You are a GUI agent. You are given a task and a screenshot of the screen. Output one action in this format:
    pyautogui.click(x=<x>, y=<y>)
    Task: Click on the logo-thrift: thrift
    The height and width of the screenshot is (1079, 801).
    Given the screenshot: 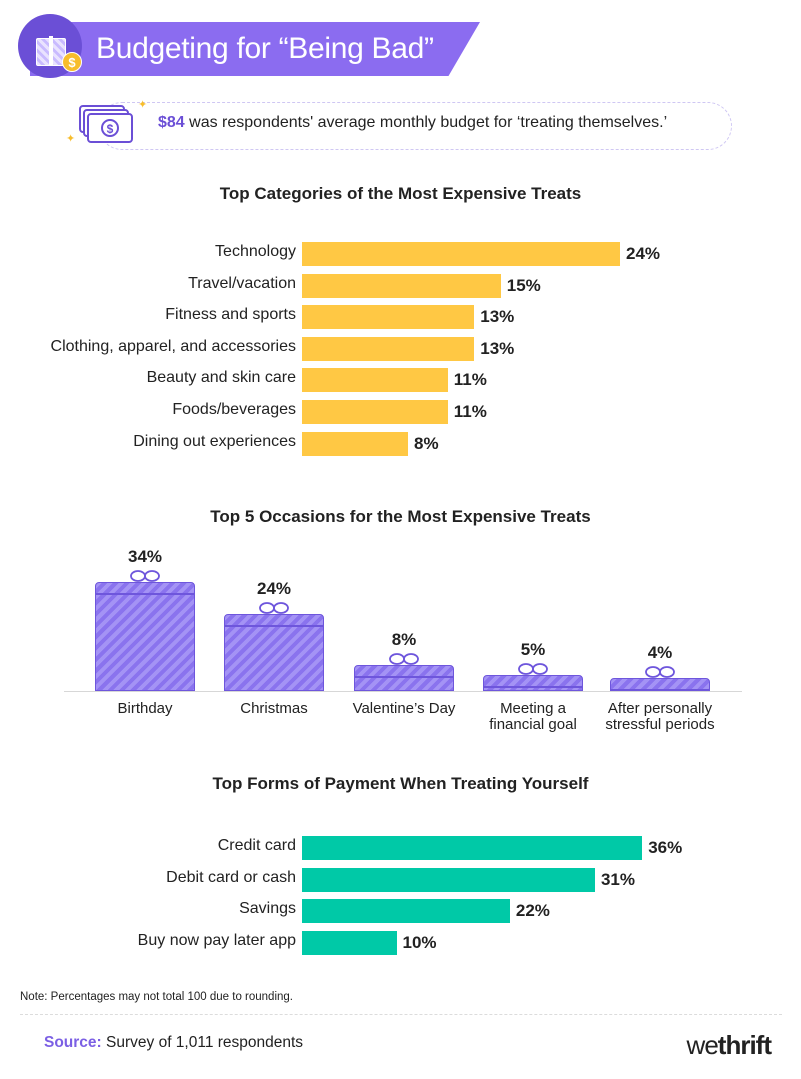 What is the action you would take?
    pyautogui.click(x=744, y=1045)
    